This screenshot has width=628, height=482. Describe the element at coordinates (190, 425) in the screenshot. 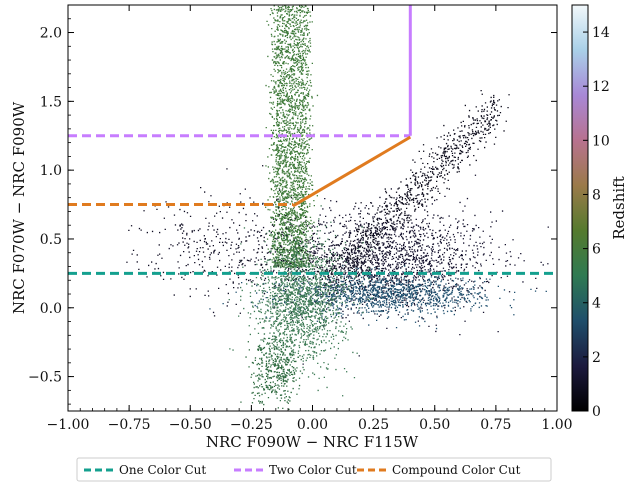

I see `x-tick-label: −0.50` at that location.